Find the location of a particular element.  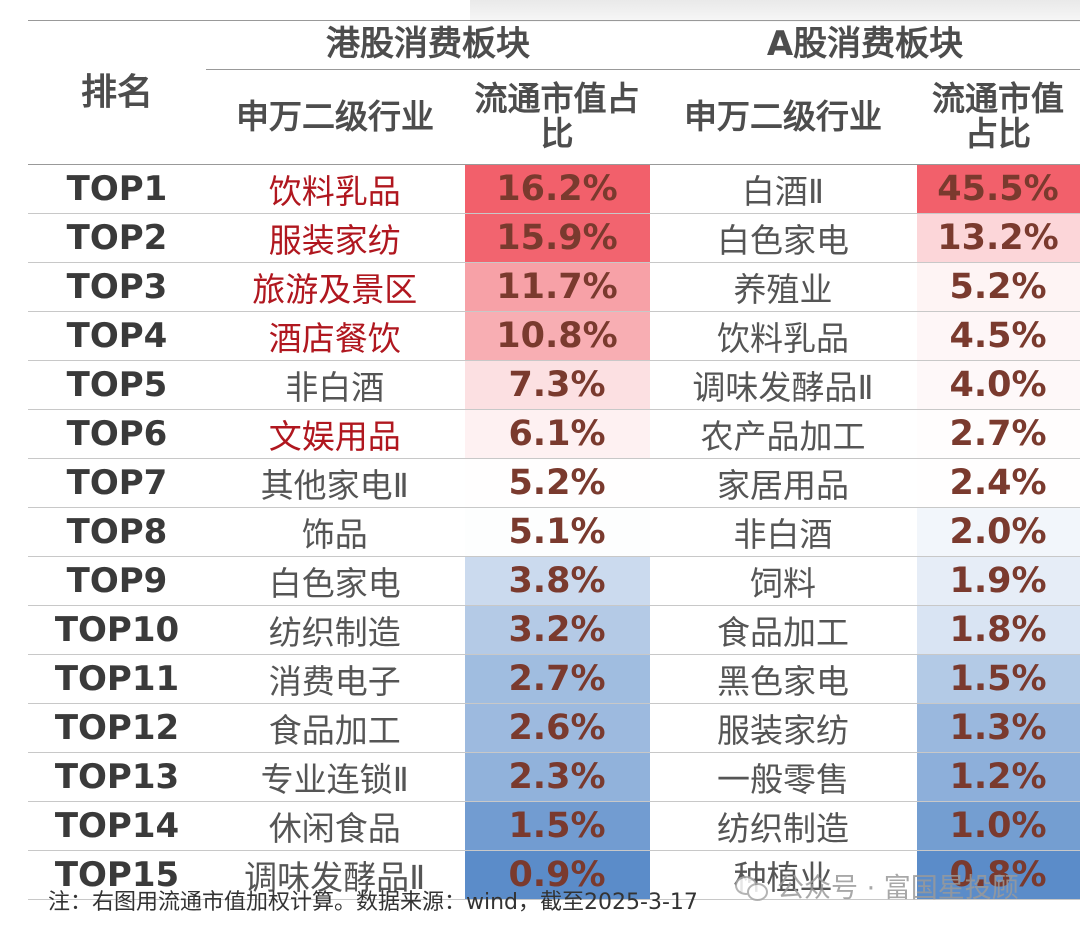

rank-cell: TOP11 is located at coordinates (117, 679).